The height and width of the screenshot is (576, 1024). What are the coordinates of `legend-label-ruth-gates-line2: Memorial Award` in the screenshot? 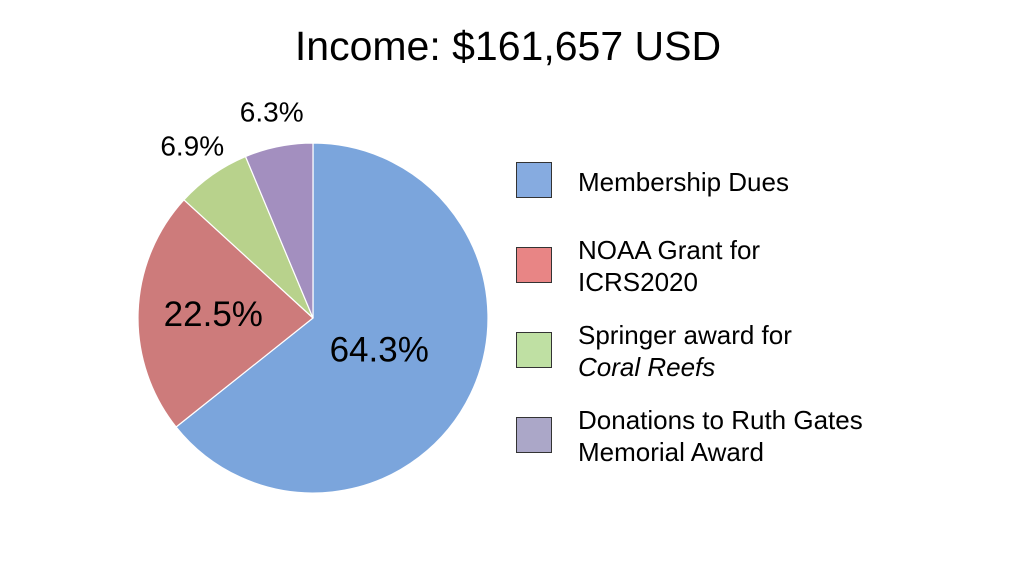 It's located at (671, 452).